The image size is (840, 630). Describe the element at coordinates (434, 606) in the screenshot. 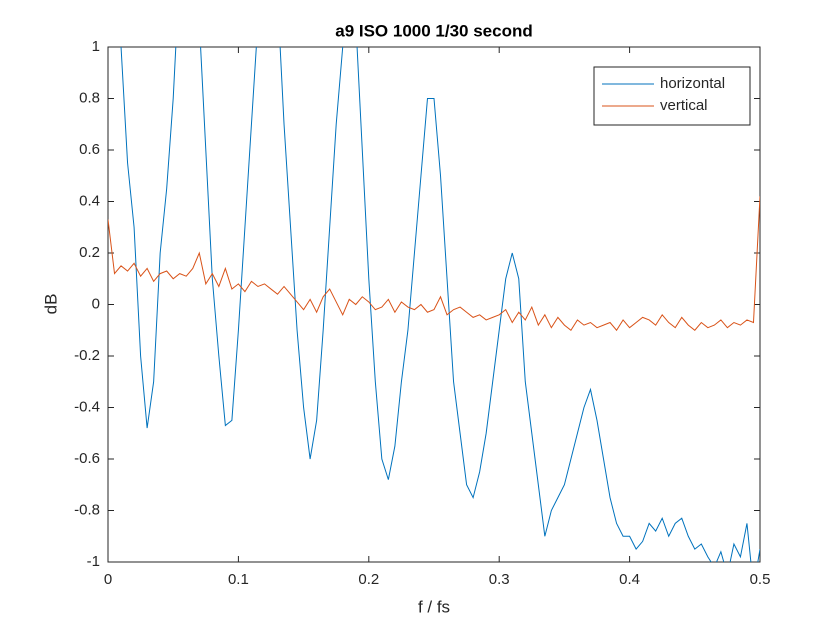

I see `x-axis-label: f / fs` at that location.